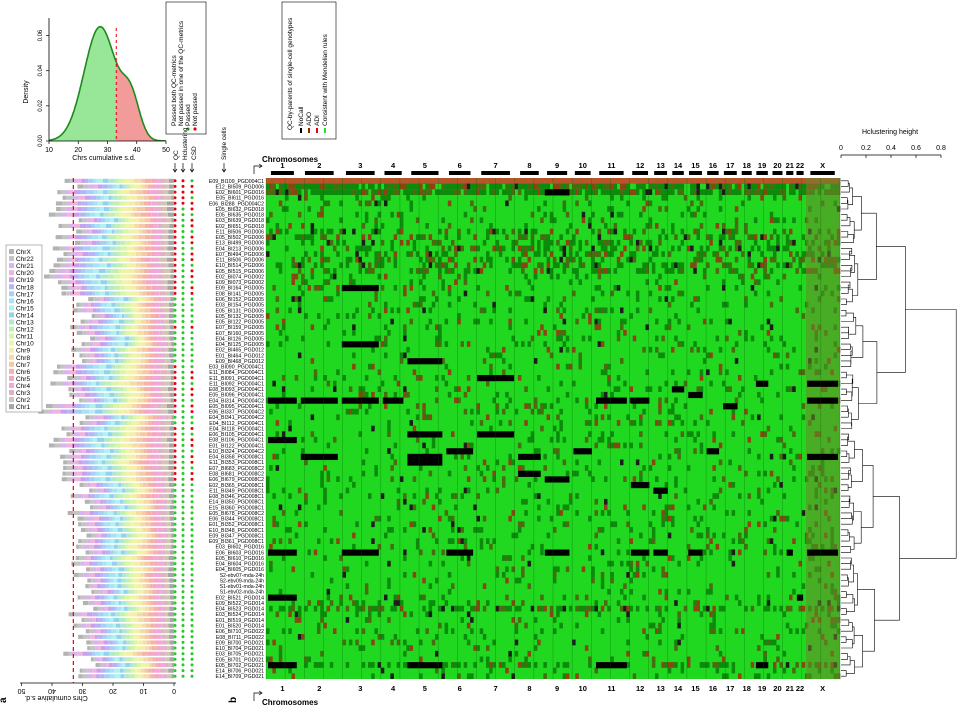  What do you see at coordinates (890, 132) in the screenshot?
I see `hclust-title: Hclustering height` at bounding box center [890, 132].